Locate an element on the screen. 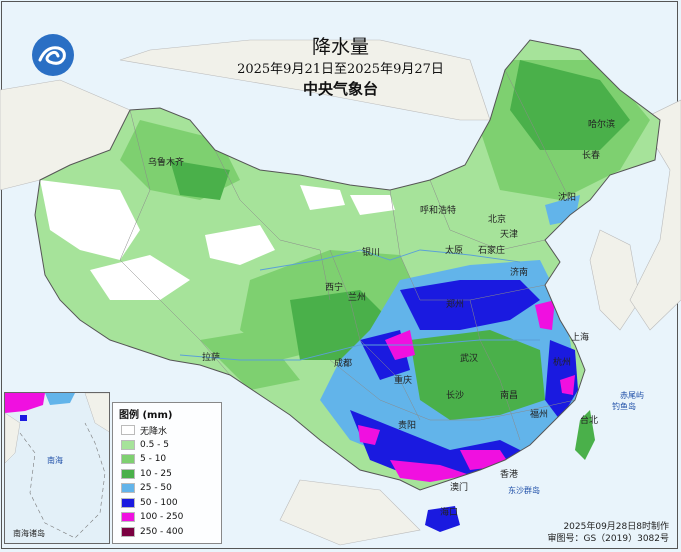  south-china-sea-inset: 南海 南海诸岛 is located at coordinates (57, 468).